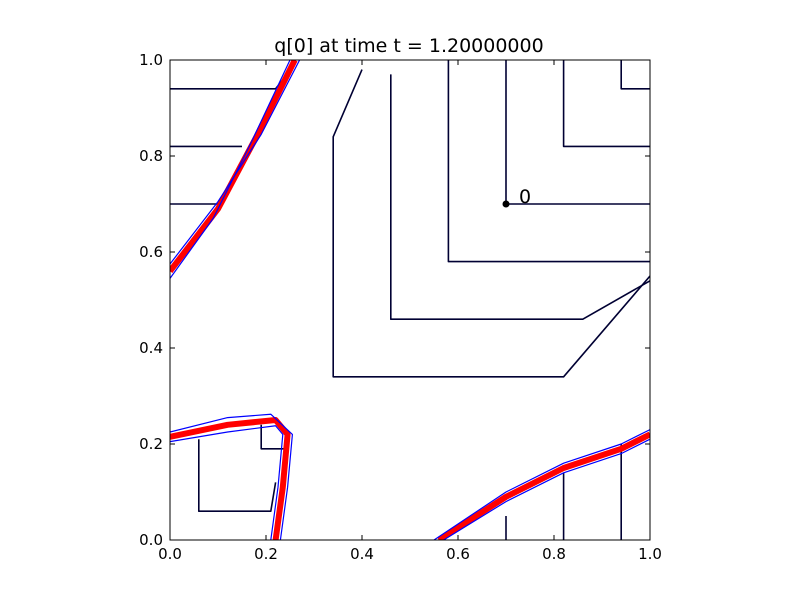 This screenshot has height=600, width=800. What do you see at coordinates (151, 348) in the screenshot?
I see `y-tick-label: 0.4` at bounding box center [151, 348].